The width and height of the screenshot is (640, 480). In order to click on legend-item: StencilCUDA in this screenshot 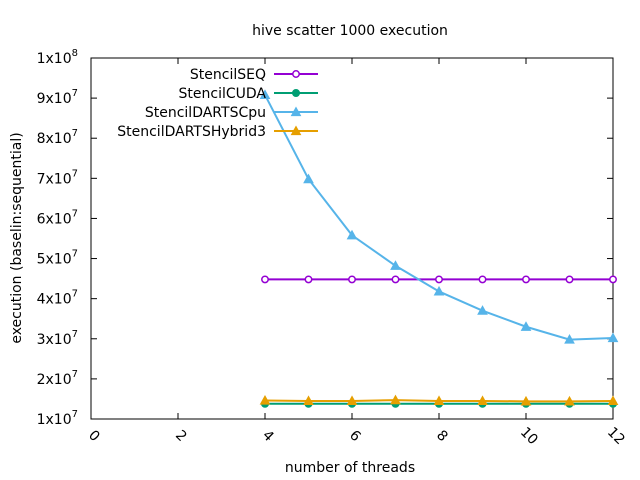, I will do `click(248, 94)`.